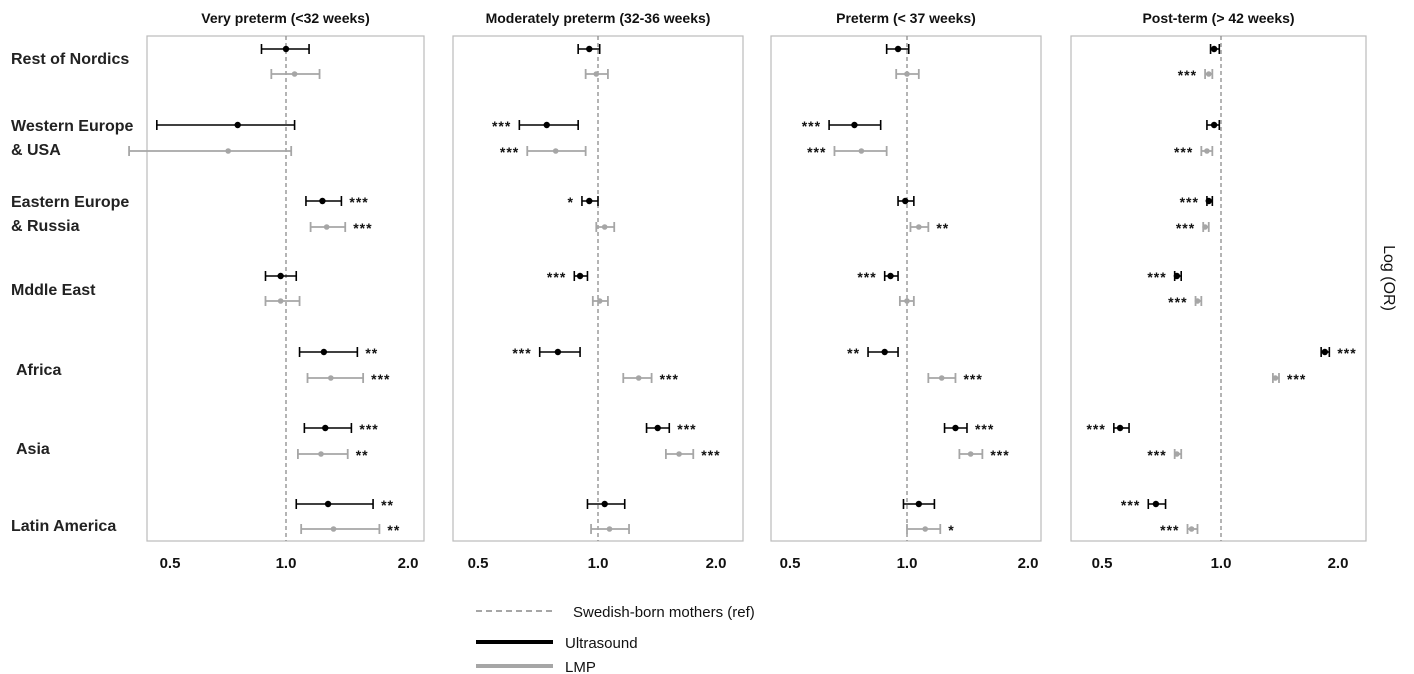 The image size is (1414, 674). What do you see at coordinates (601, 643) in the screenshot?
I see `legend-label: Ultrasound` at bounding box center [601, 643].